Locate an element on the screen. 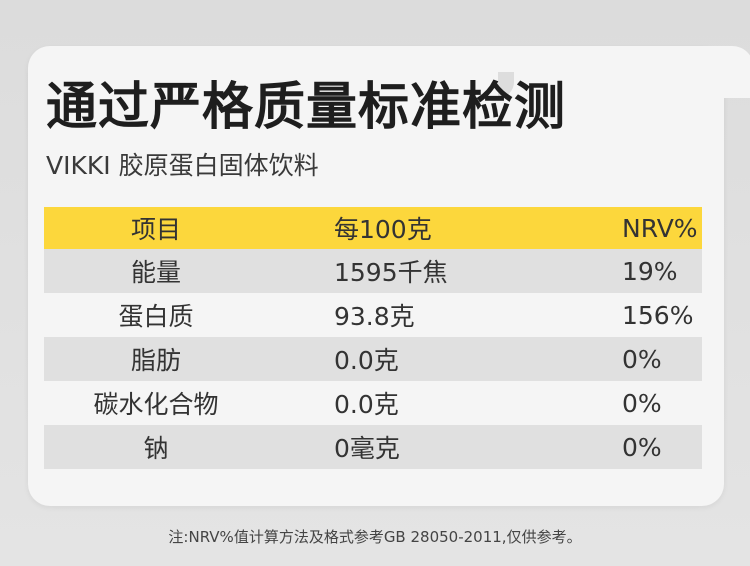 The width and height of the screenshot is (750, 566). table-row: 脂肪 0.0克 0% is located at coordinates (373, 359).